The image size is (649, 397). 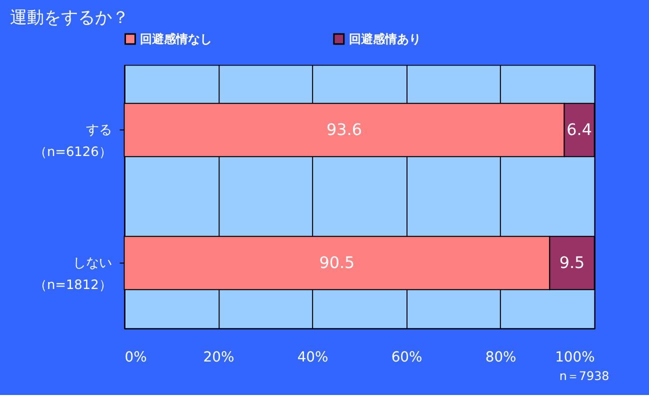 What do you see at coordinates (218, 357) in the screenshot?
I see `x-tick-label: 20%` at bounding box center [218, 357].